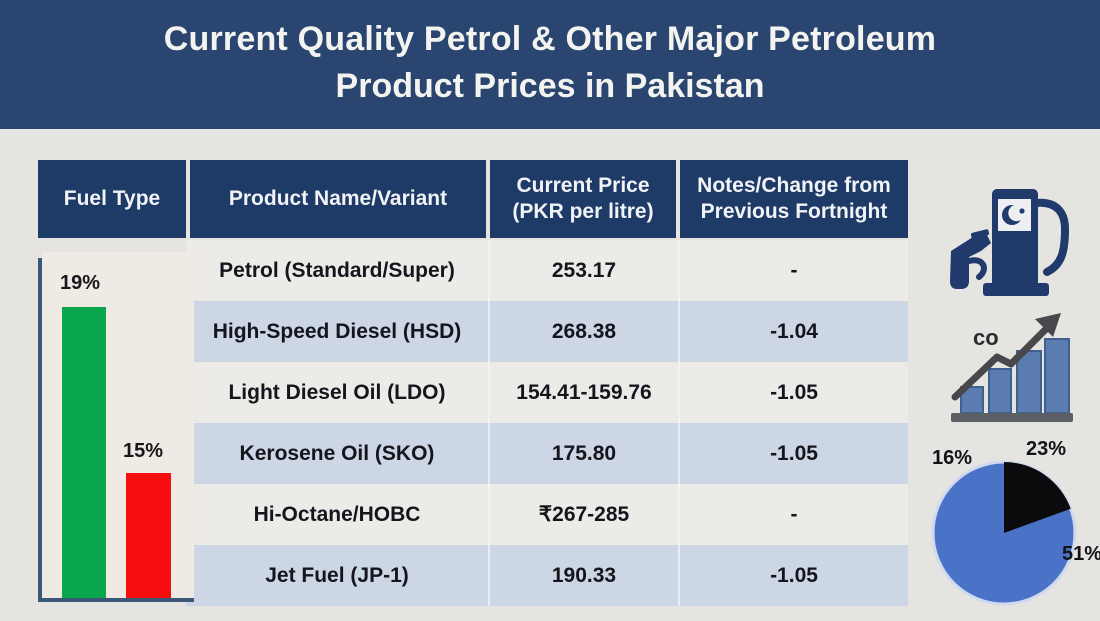 This screenshot has width=1100, height=621. I want to click on column-header-notes-change: Notes/Change from Previous Fortnight, so click(794, 199).